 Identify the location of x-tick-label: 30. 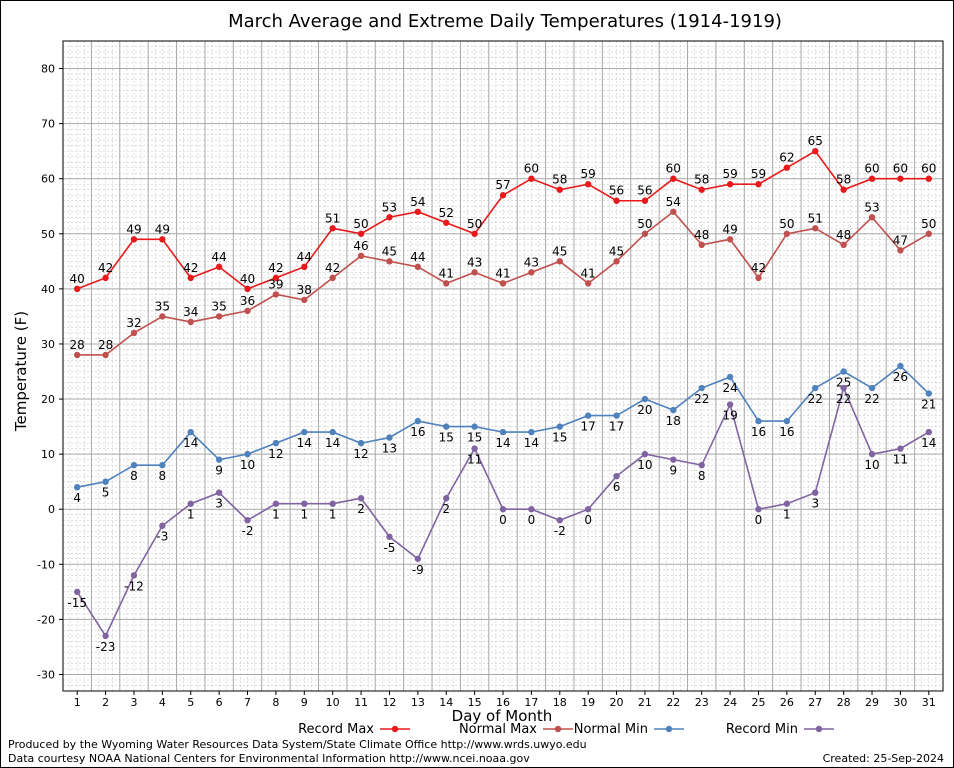
(900, 702).